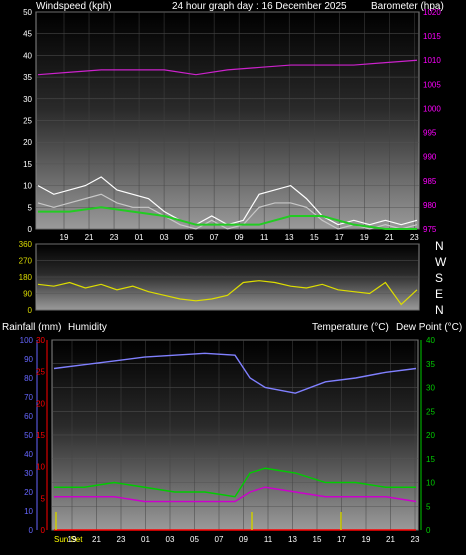 This screenshot has height=555, width=466. Describe the element at coordinates (430, 181) in the screenshot. I see `barometer-tick-label: 985` at that location.